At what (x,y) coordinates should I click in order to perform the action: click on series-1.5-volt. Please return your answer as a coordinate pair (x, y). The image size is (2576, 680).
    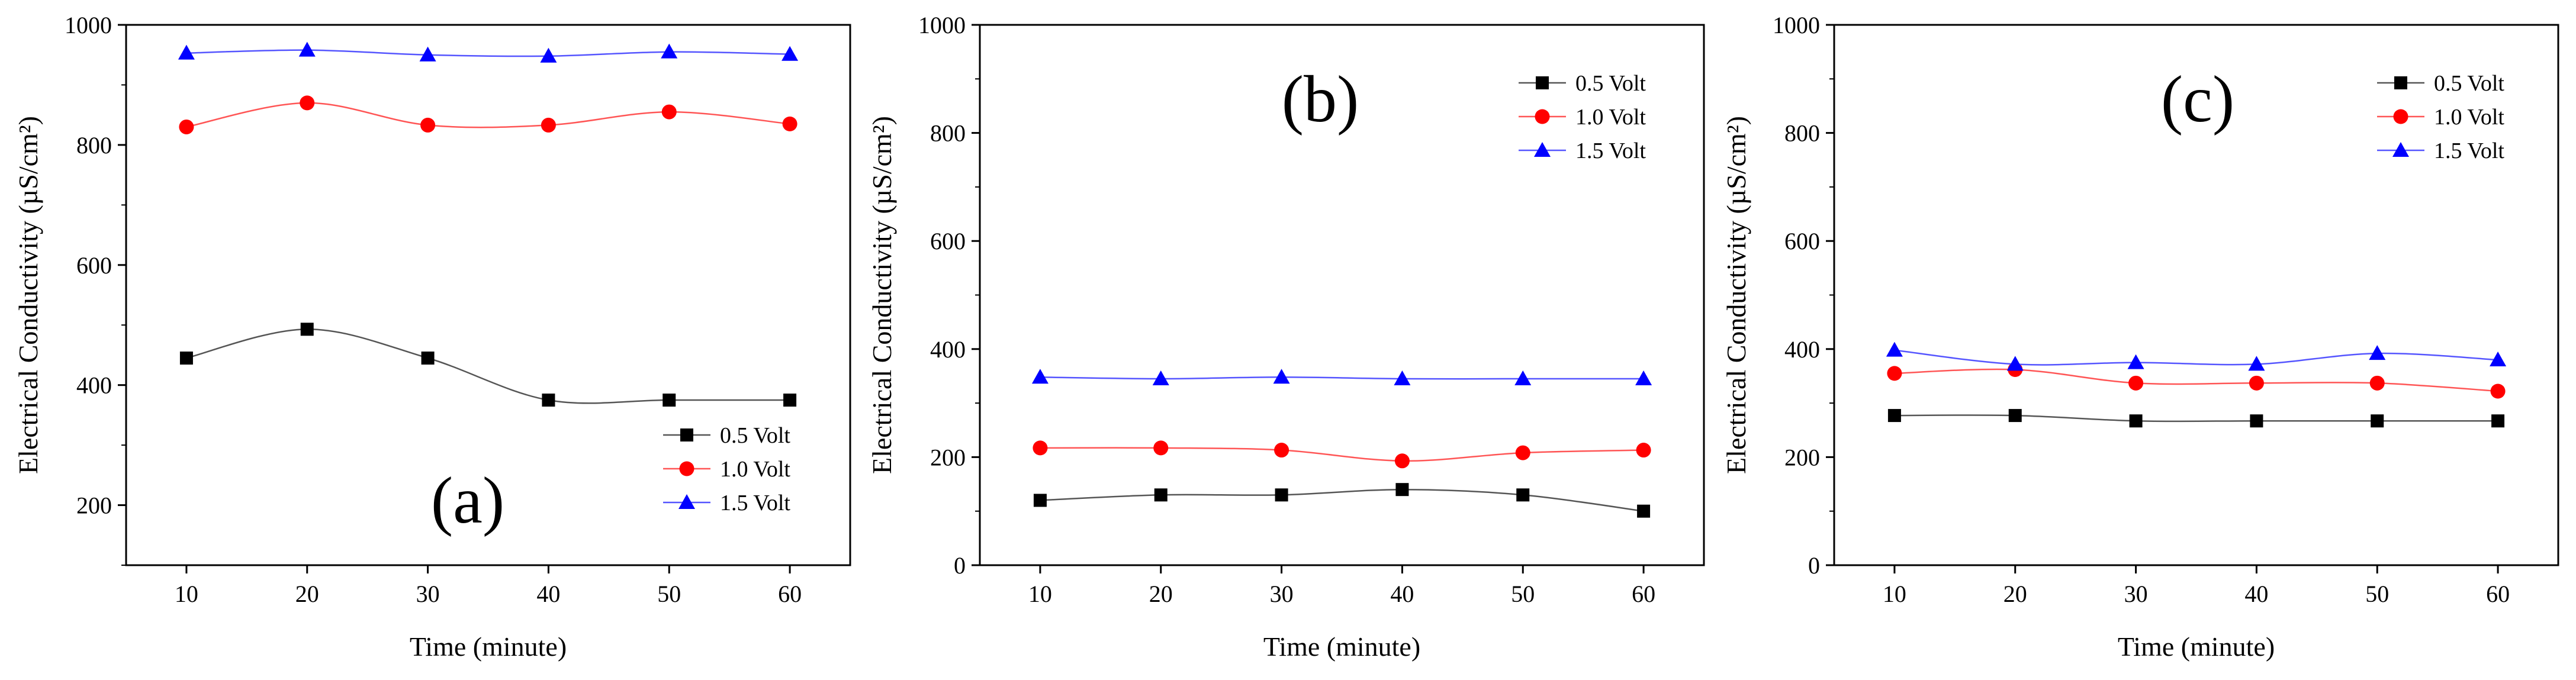
    Looking at the image, I should click on (489, 52).